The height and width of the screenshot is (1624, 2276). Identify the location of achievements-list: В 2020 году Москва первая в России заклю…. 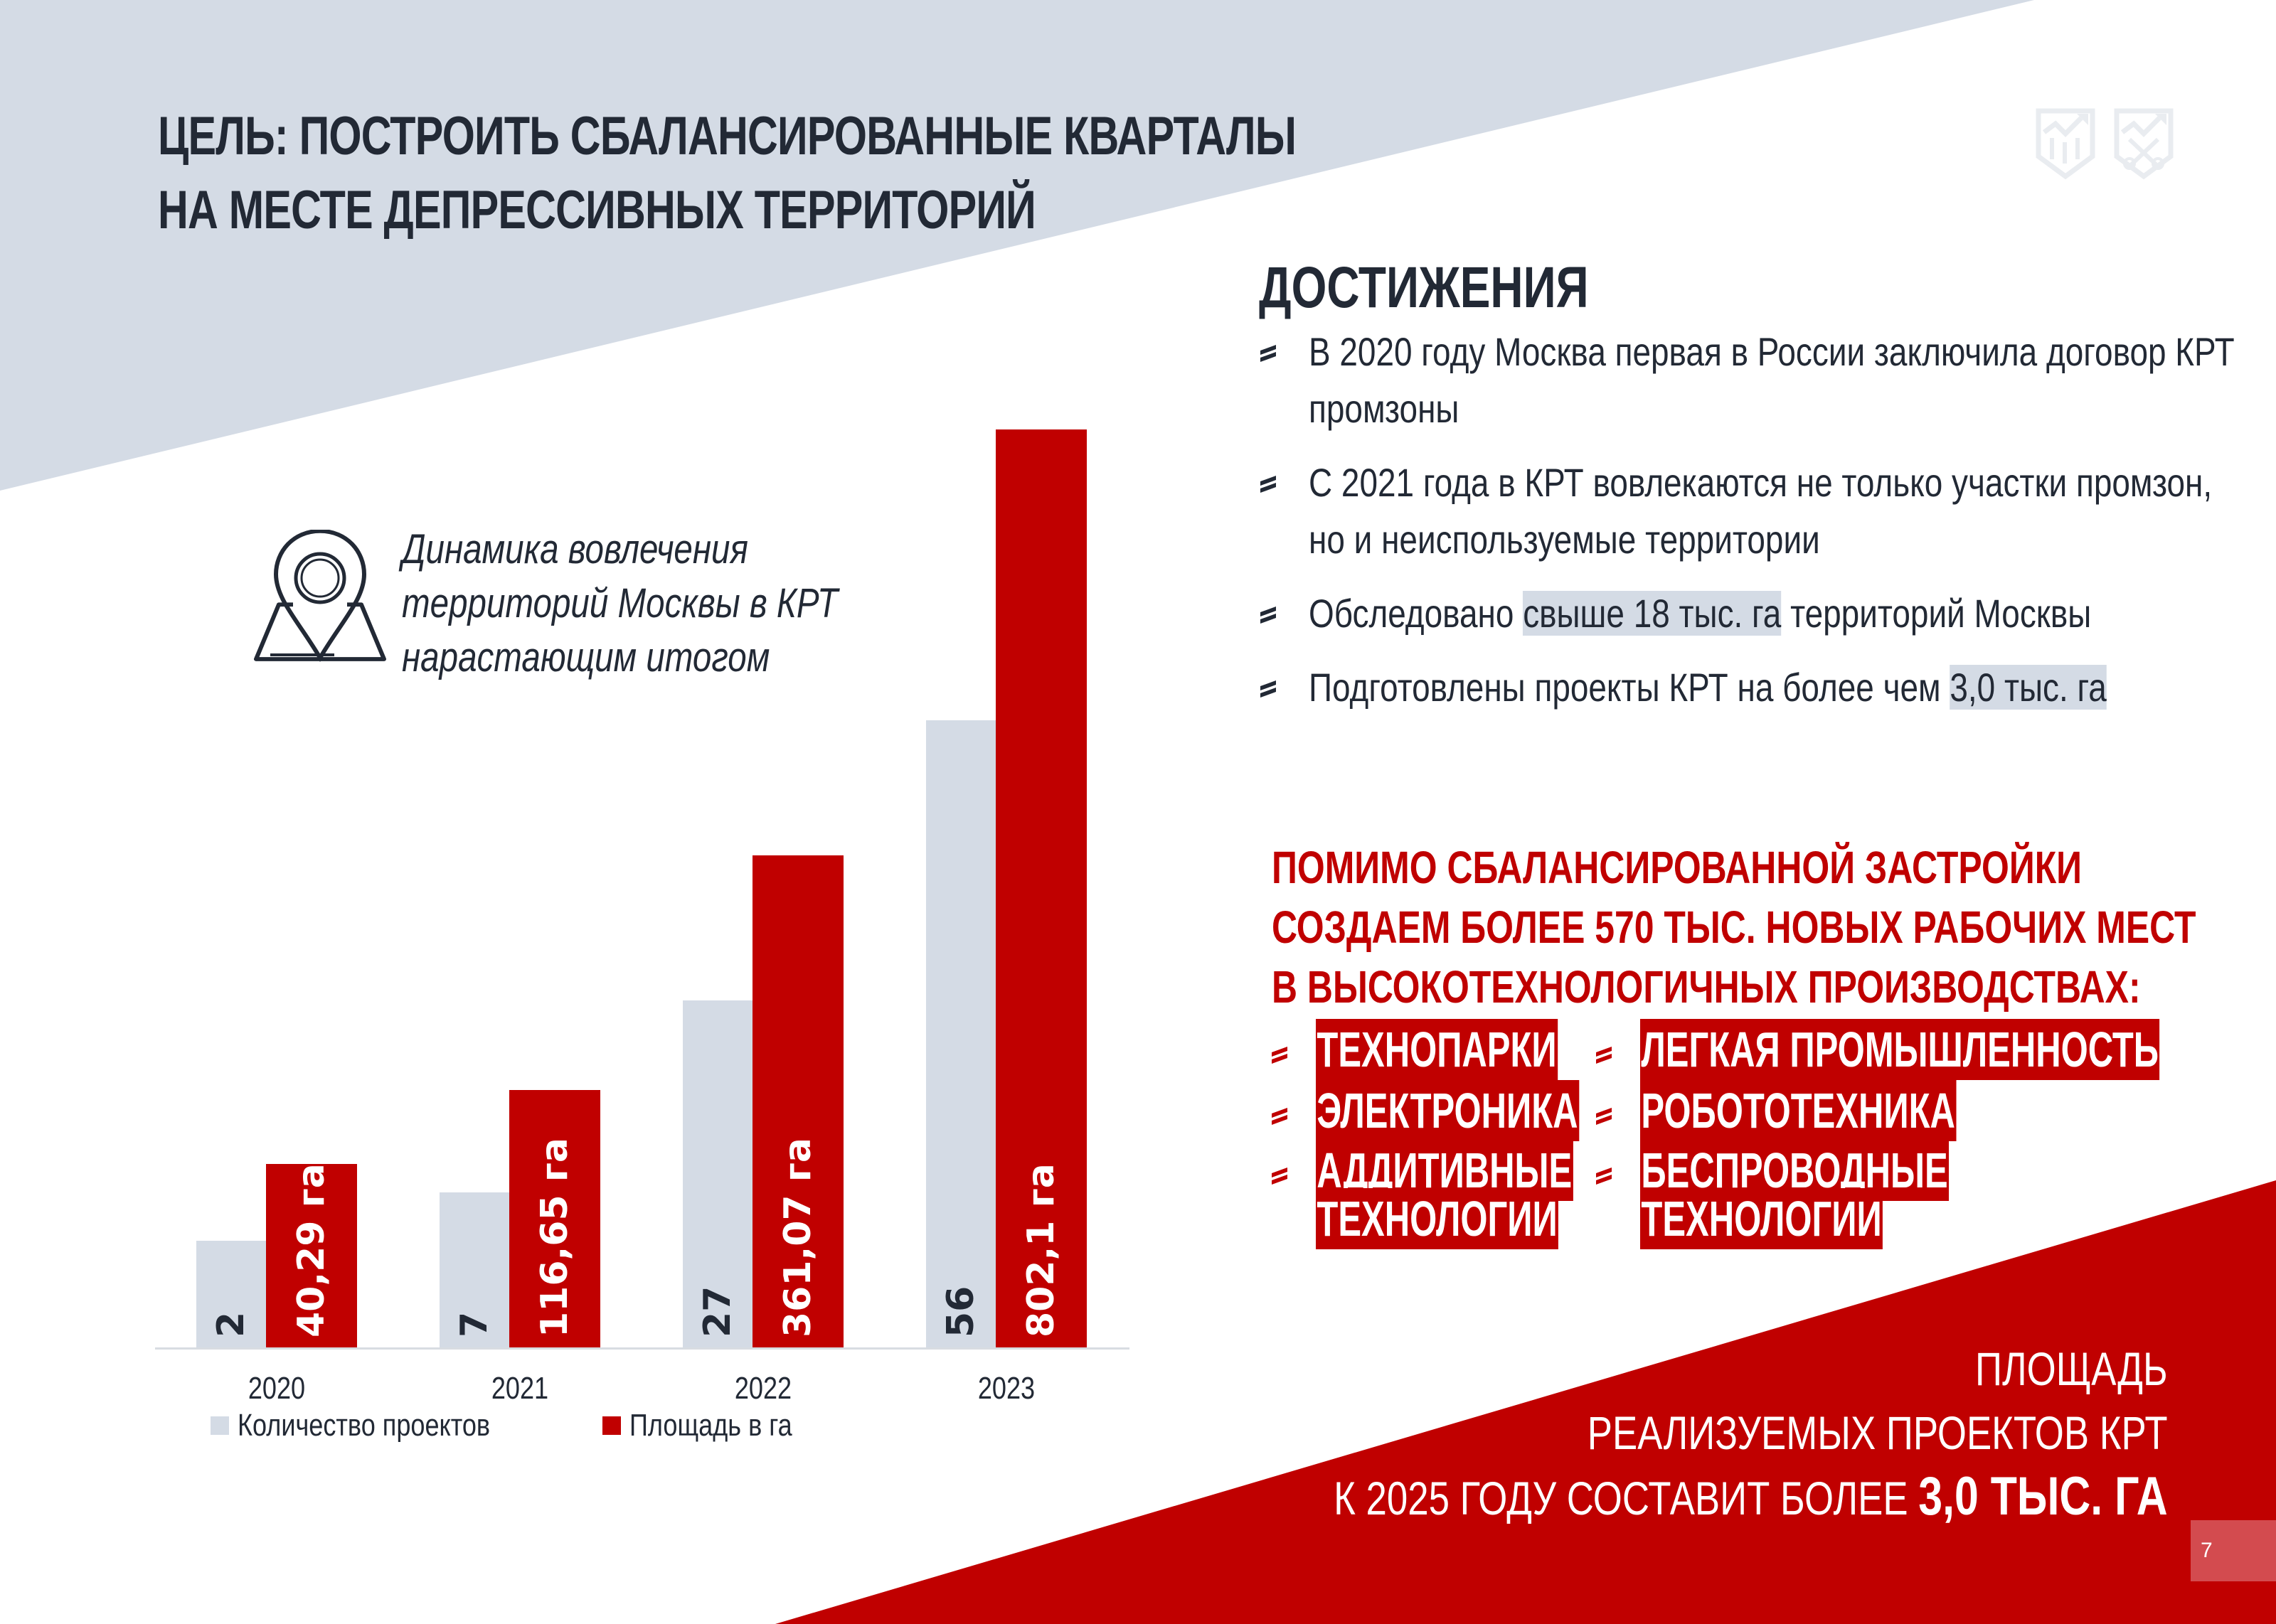
(1757, 528).